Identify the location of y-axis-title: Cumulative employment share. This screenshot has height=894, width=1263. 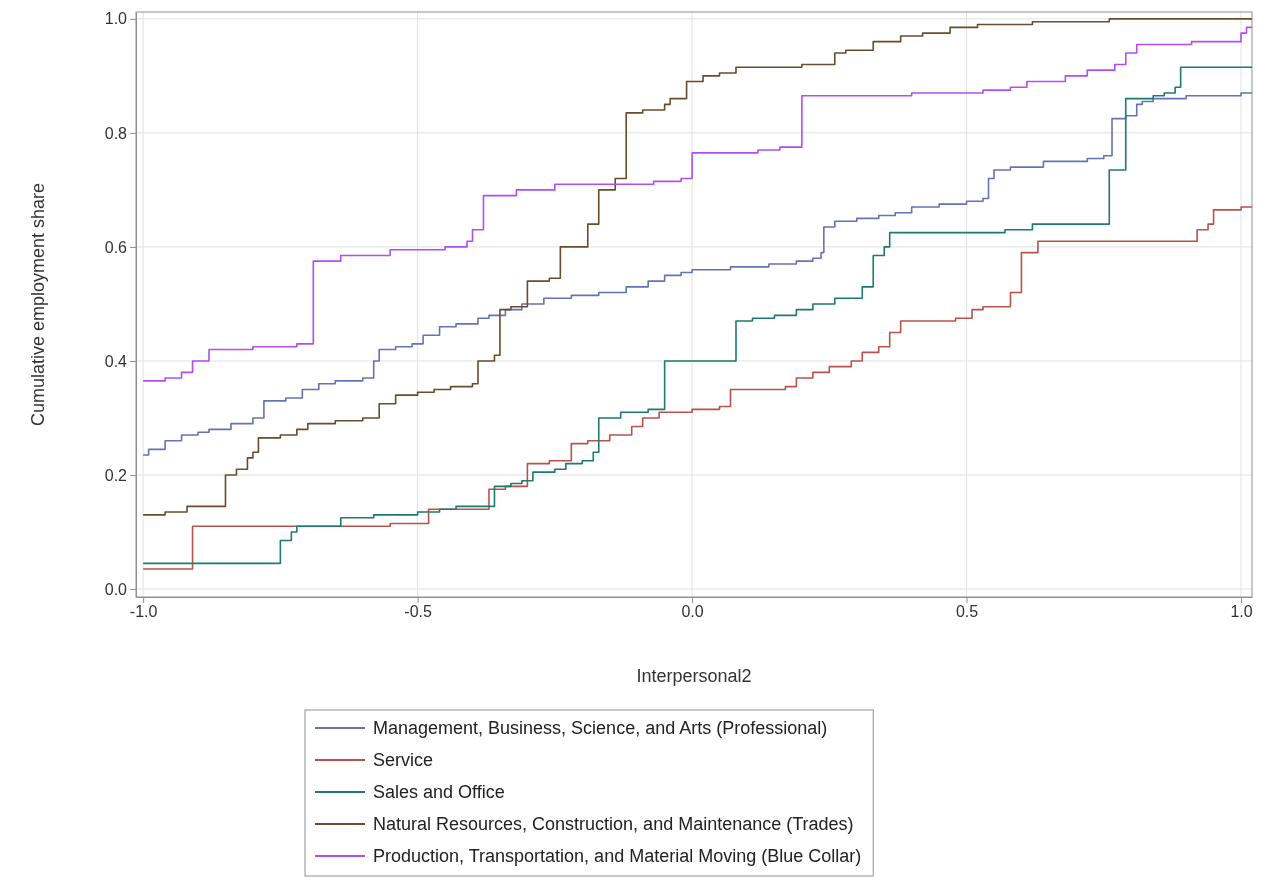
(38, 304).